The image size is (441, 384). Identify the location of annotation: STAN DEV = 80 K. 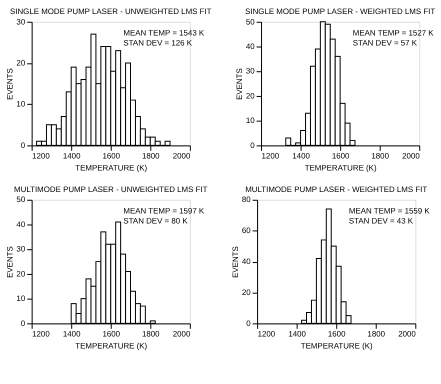
(155, 221).